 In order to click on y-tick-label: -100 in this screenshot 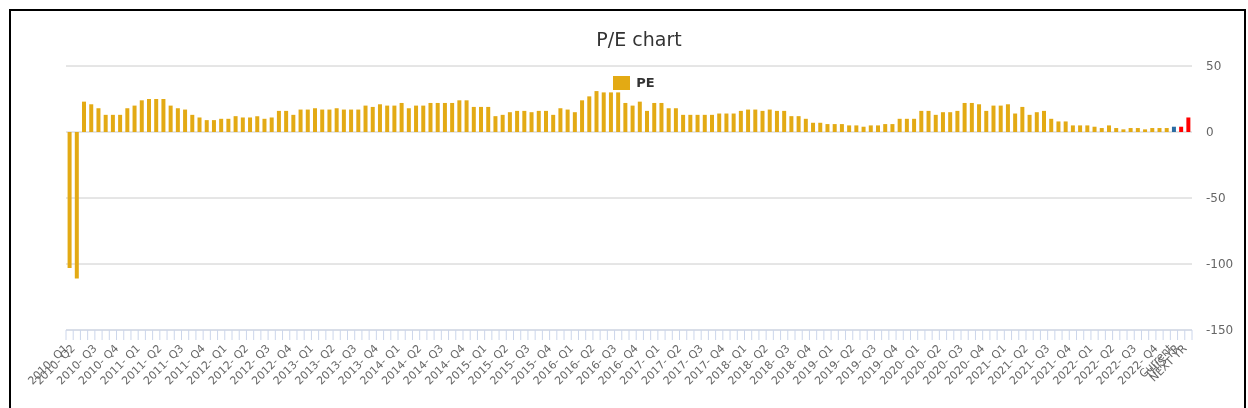, I will do `click(1220, 264)`.